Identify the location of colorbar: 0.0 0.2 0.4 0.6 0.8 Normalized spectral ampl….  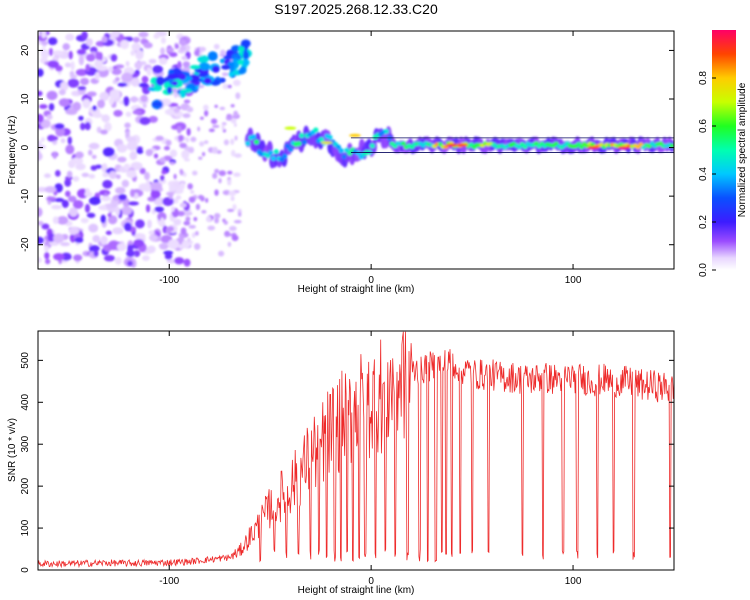
(723, 153).